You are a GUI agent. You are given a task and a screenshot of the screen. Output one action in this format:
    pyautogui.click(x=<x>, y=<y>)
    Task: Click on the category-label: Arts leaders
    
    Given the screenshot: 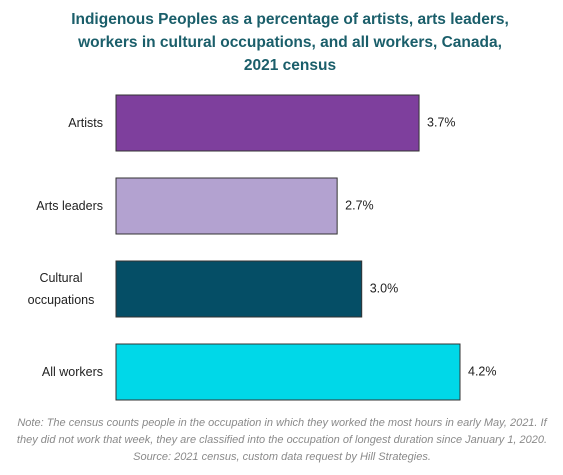 What is the action you would take?
    pyautogui.click(x=69, y=206)
    